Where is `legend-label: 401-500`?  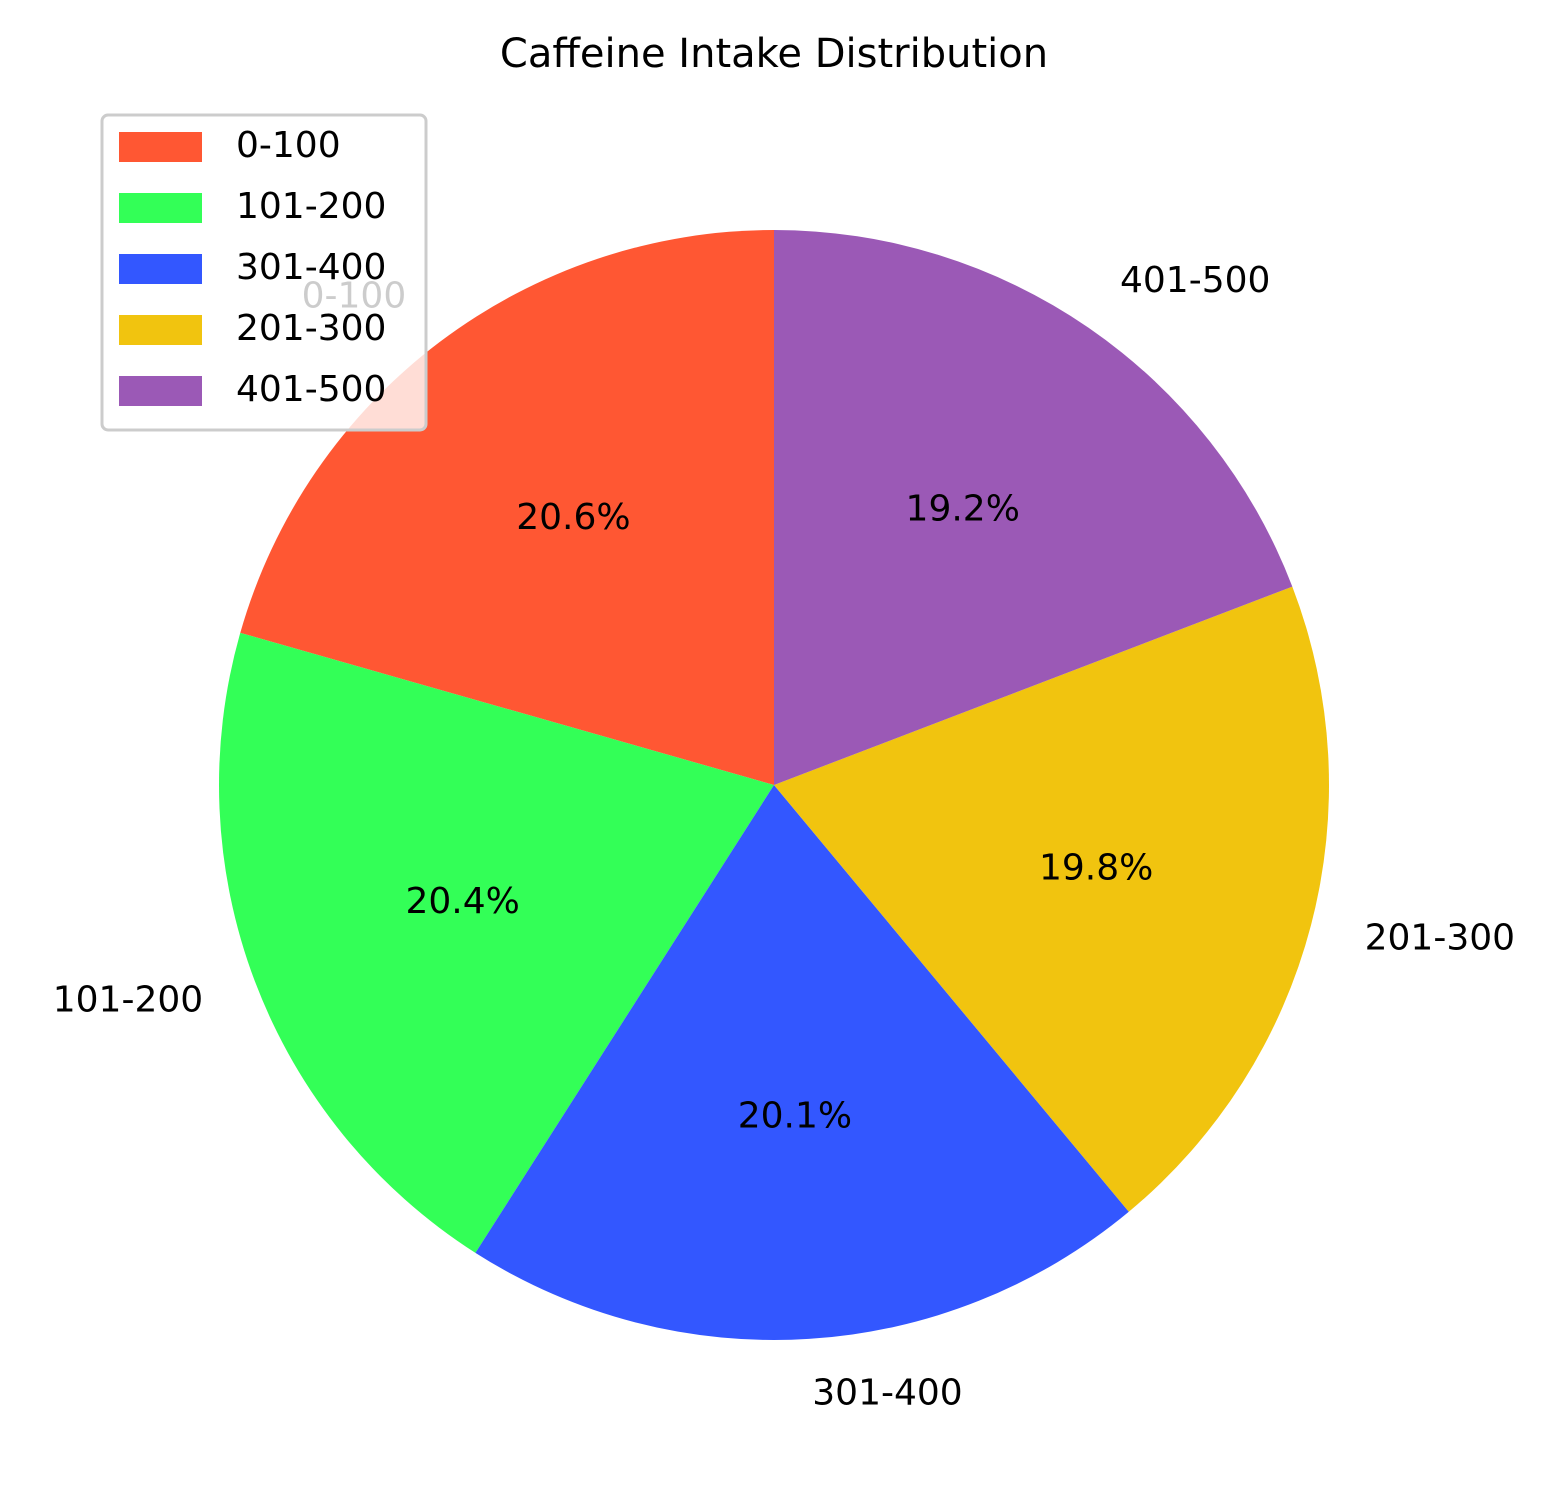 legend-label: 401-500 is located at coordinates (311, 389).